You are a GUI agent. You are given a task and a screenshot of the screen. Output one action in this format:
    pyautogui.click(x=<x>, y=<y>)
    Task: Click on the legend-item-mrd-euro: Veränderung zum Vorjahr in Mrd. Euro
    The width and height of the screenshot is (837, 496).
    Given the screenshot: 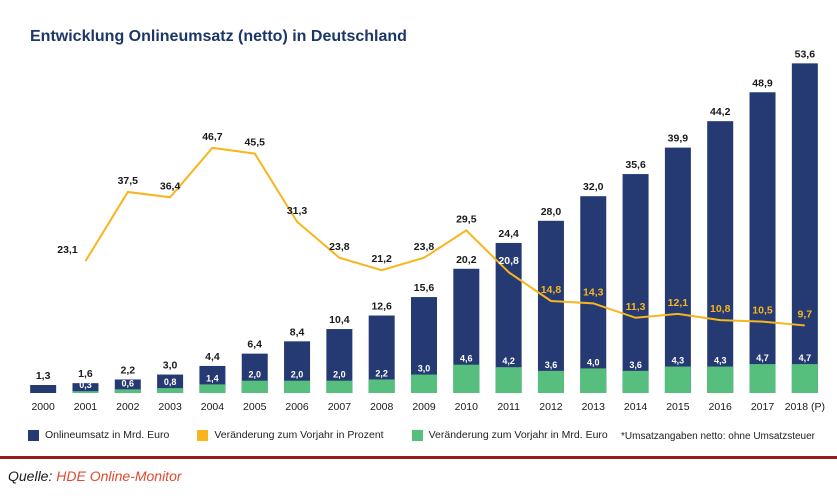 What is the action you would take?
    pyautogui.click(x=509, y=435)
    